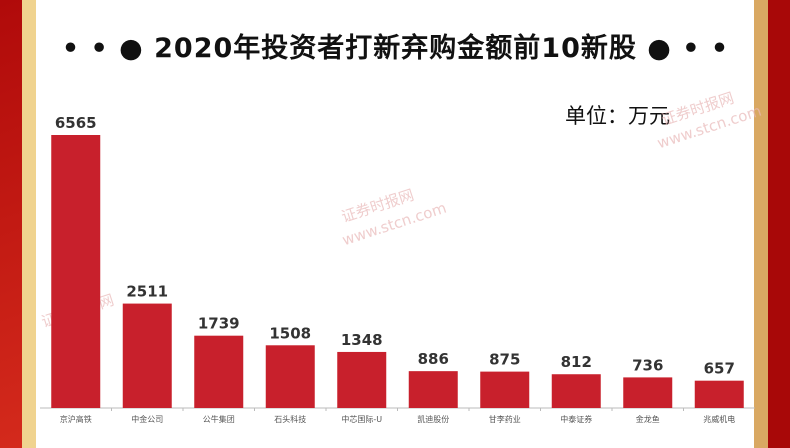 Image resolution: width=790 pixels, height=448 pixels. What do you see at coordinates (361, 419) in the screenshot?
I see `category-label: 中芯国际-U` at bounding box center [361, 419].